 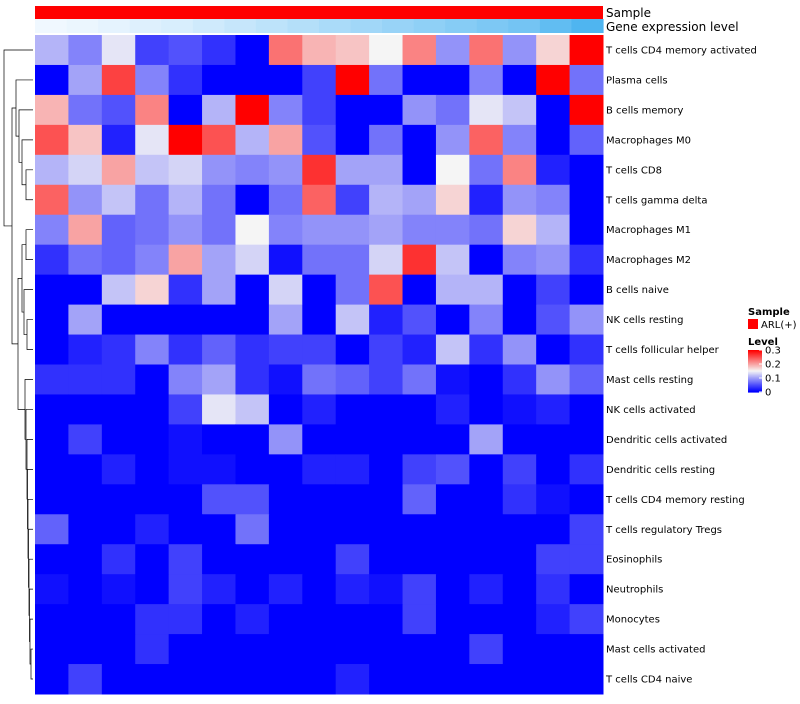 I want to click on legend-tick-label: 0, so click(x=768, y=393).